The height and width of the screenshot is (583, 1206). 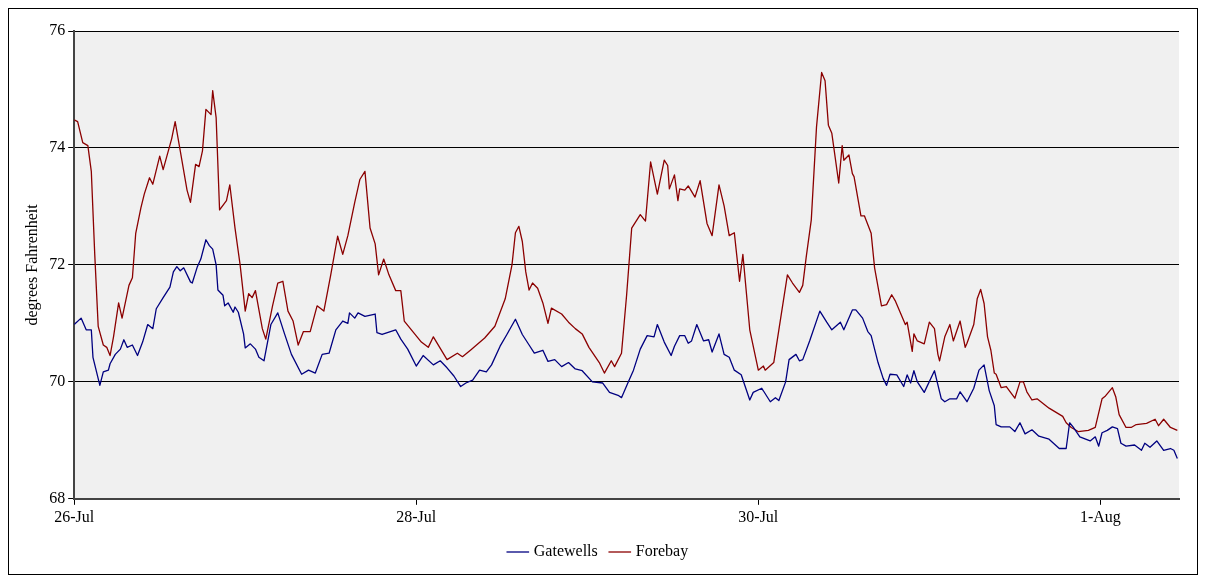 What do you see at coordinates (57, 497) in the screenshot?
I see `y-tick-label: 68` at bounding box center [57, 497].